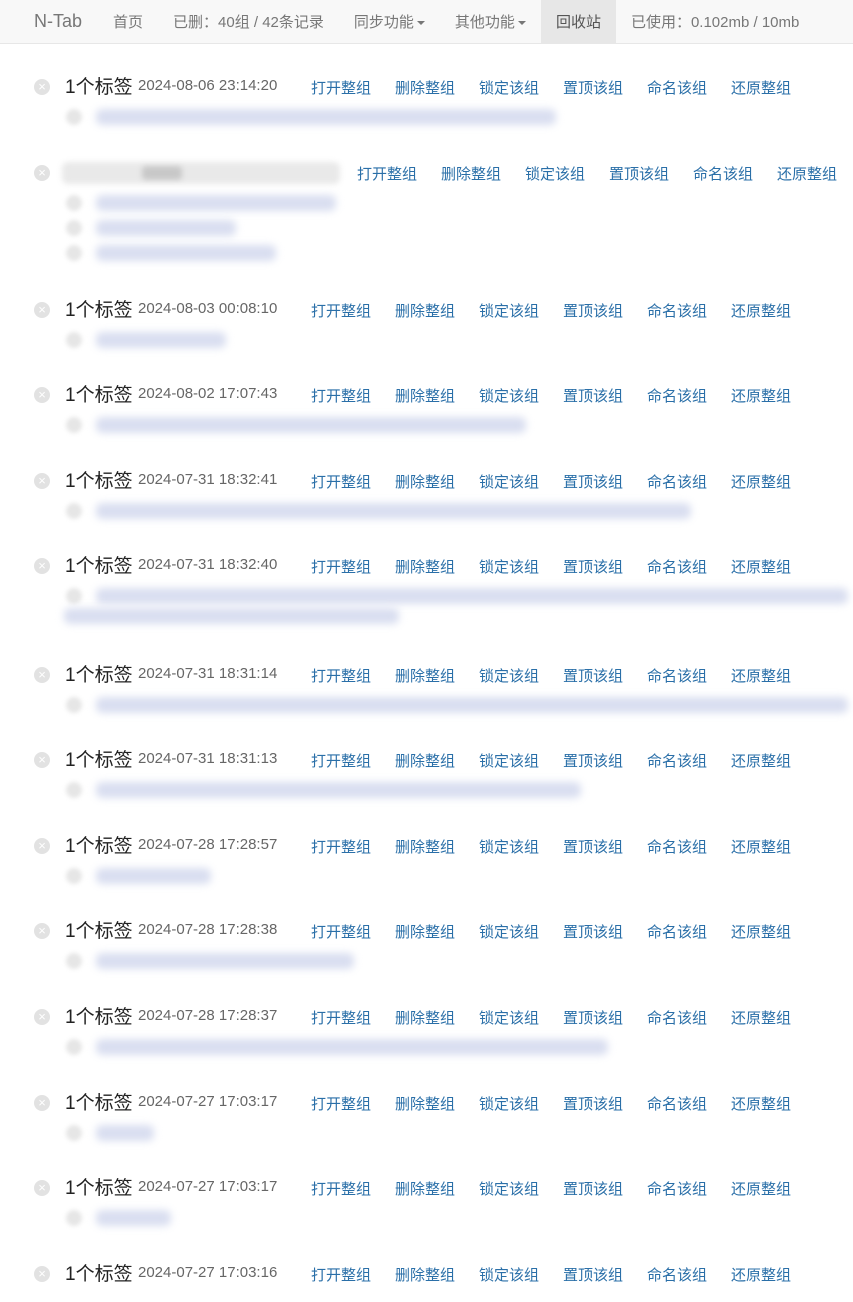  Describe the element at coordinates (490, 21) in the screenshot. I see `nav-other-dropdown: 其他功能` at that location.